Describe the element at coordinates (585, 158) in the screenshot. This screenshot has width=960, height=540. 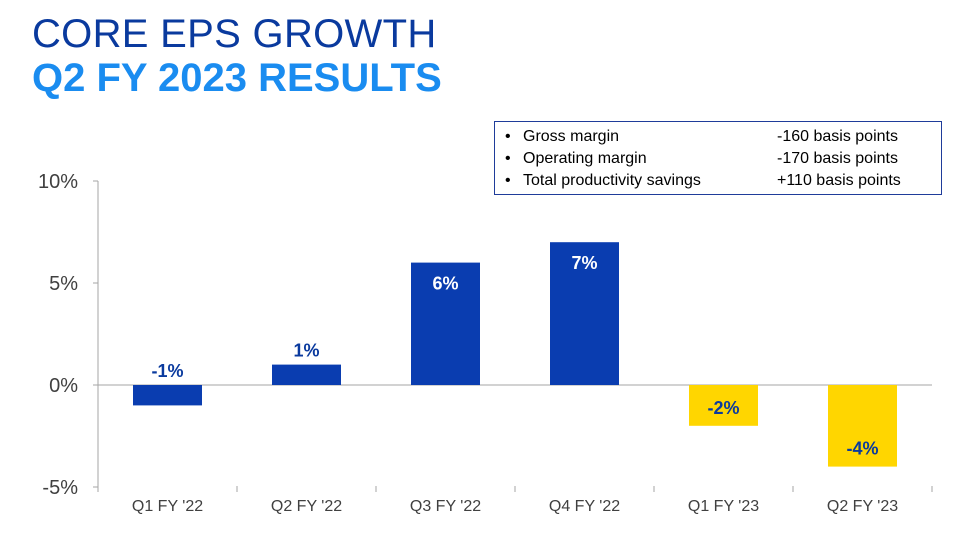
I see `note-label: Operating margin` at that location.